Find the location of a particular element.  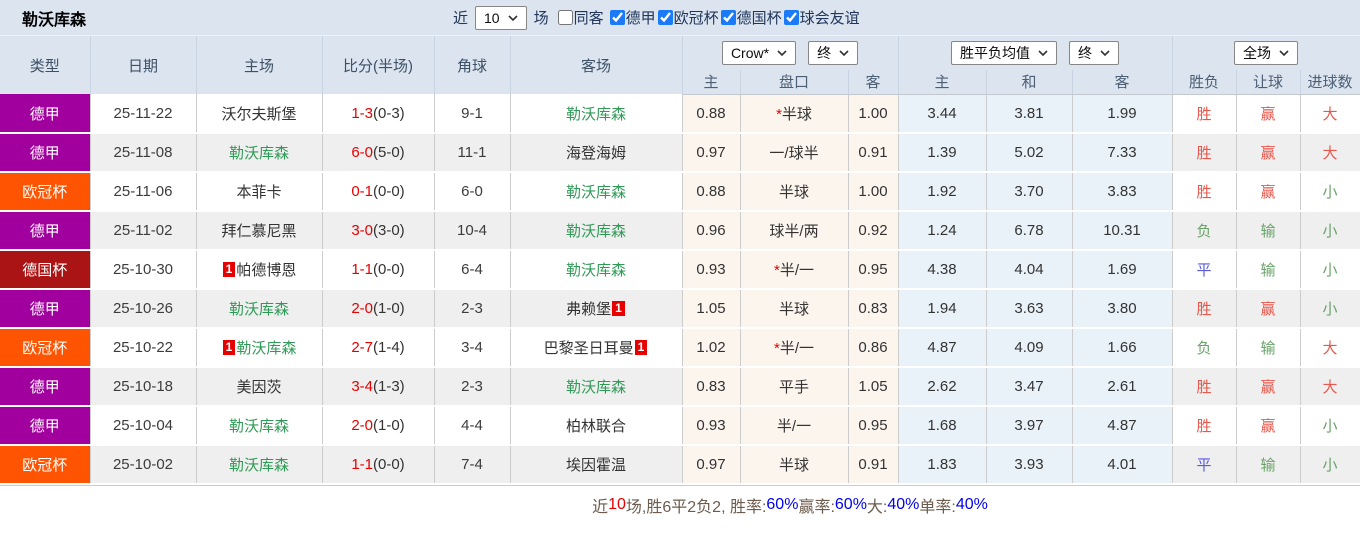

sub-header-goal-count: 进球数 is located at coordinates (1330, 82).